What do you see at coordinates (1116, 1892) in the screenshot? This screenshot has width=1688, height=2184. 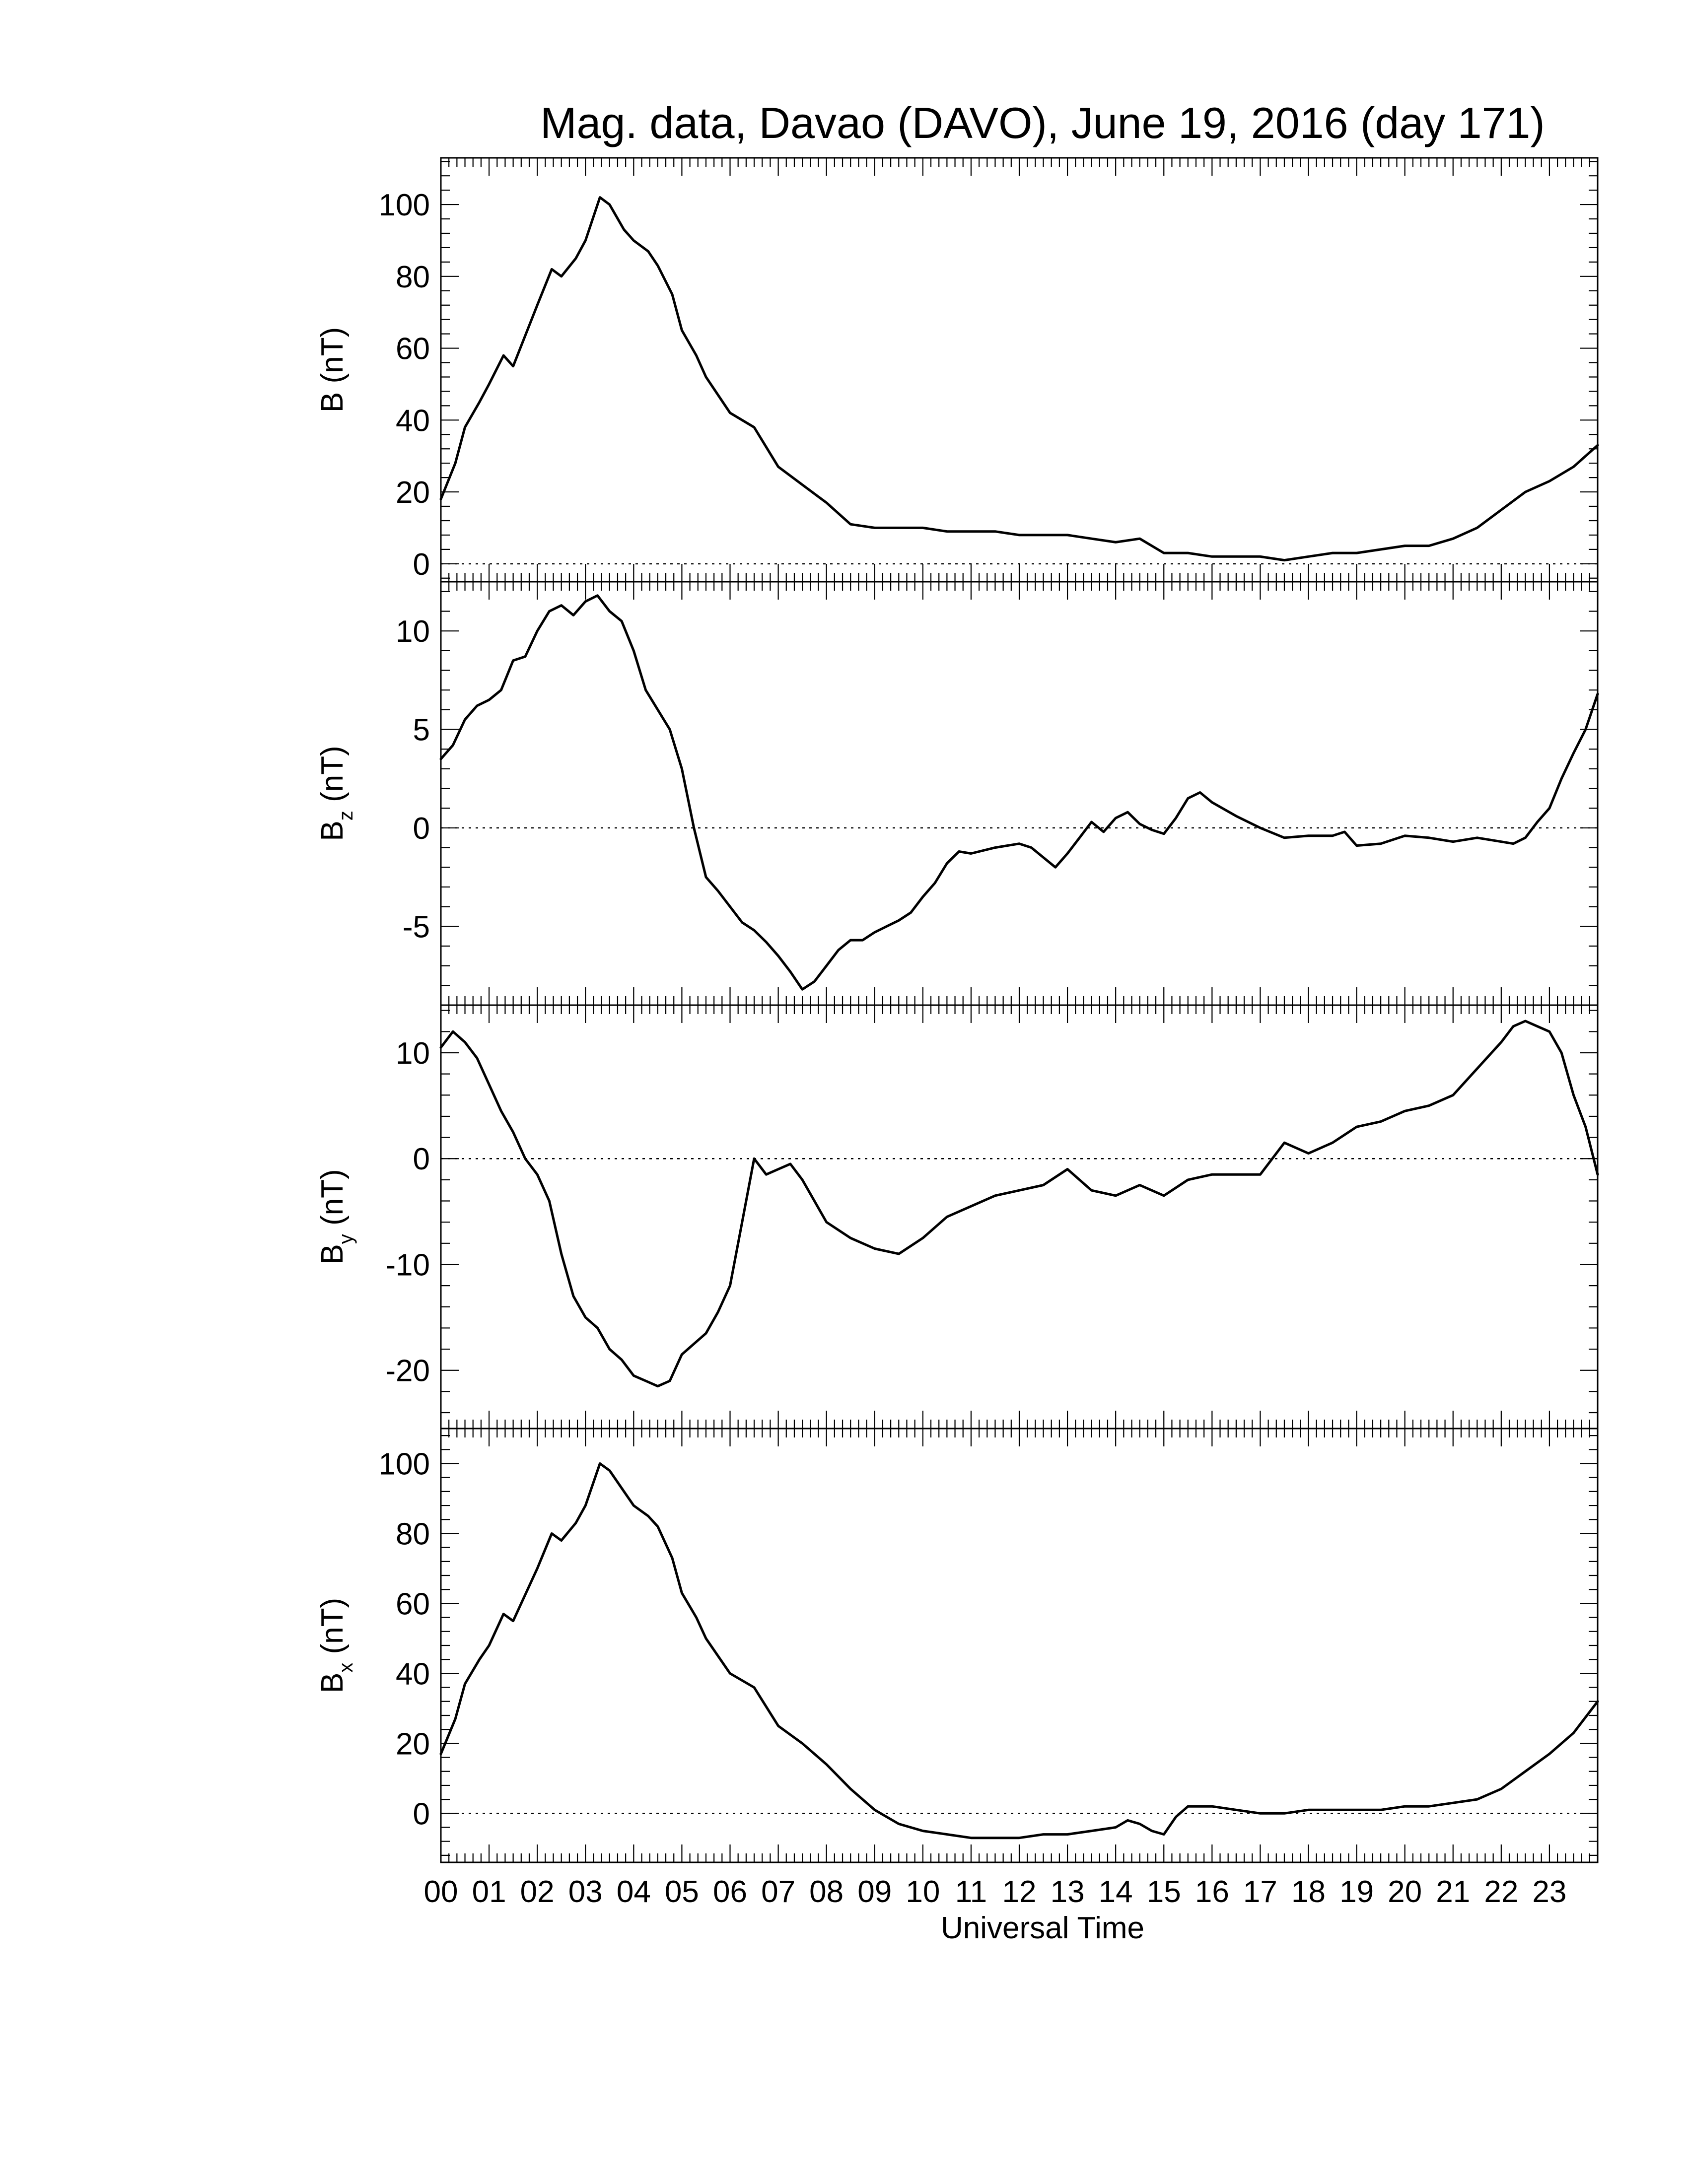 I see `x-tick-label: 14` at bounding box center [1116, 1892].